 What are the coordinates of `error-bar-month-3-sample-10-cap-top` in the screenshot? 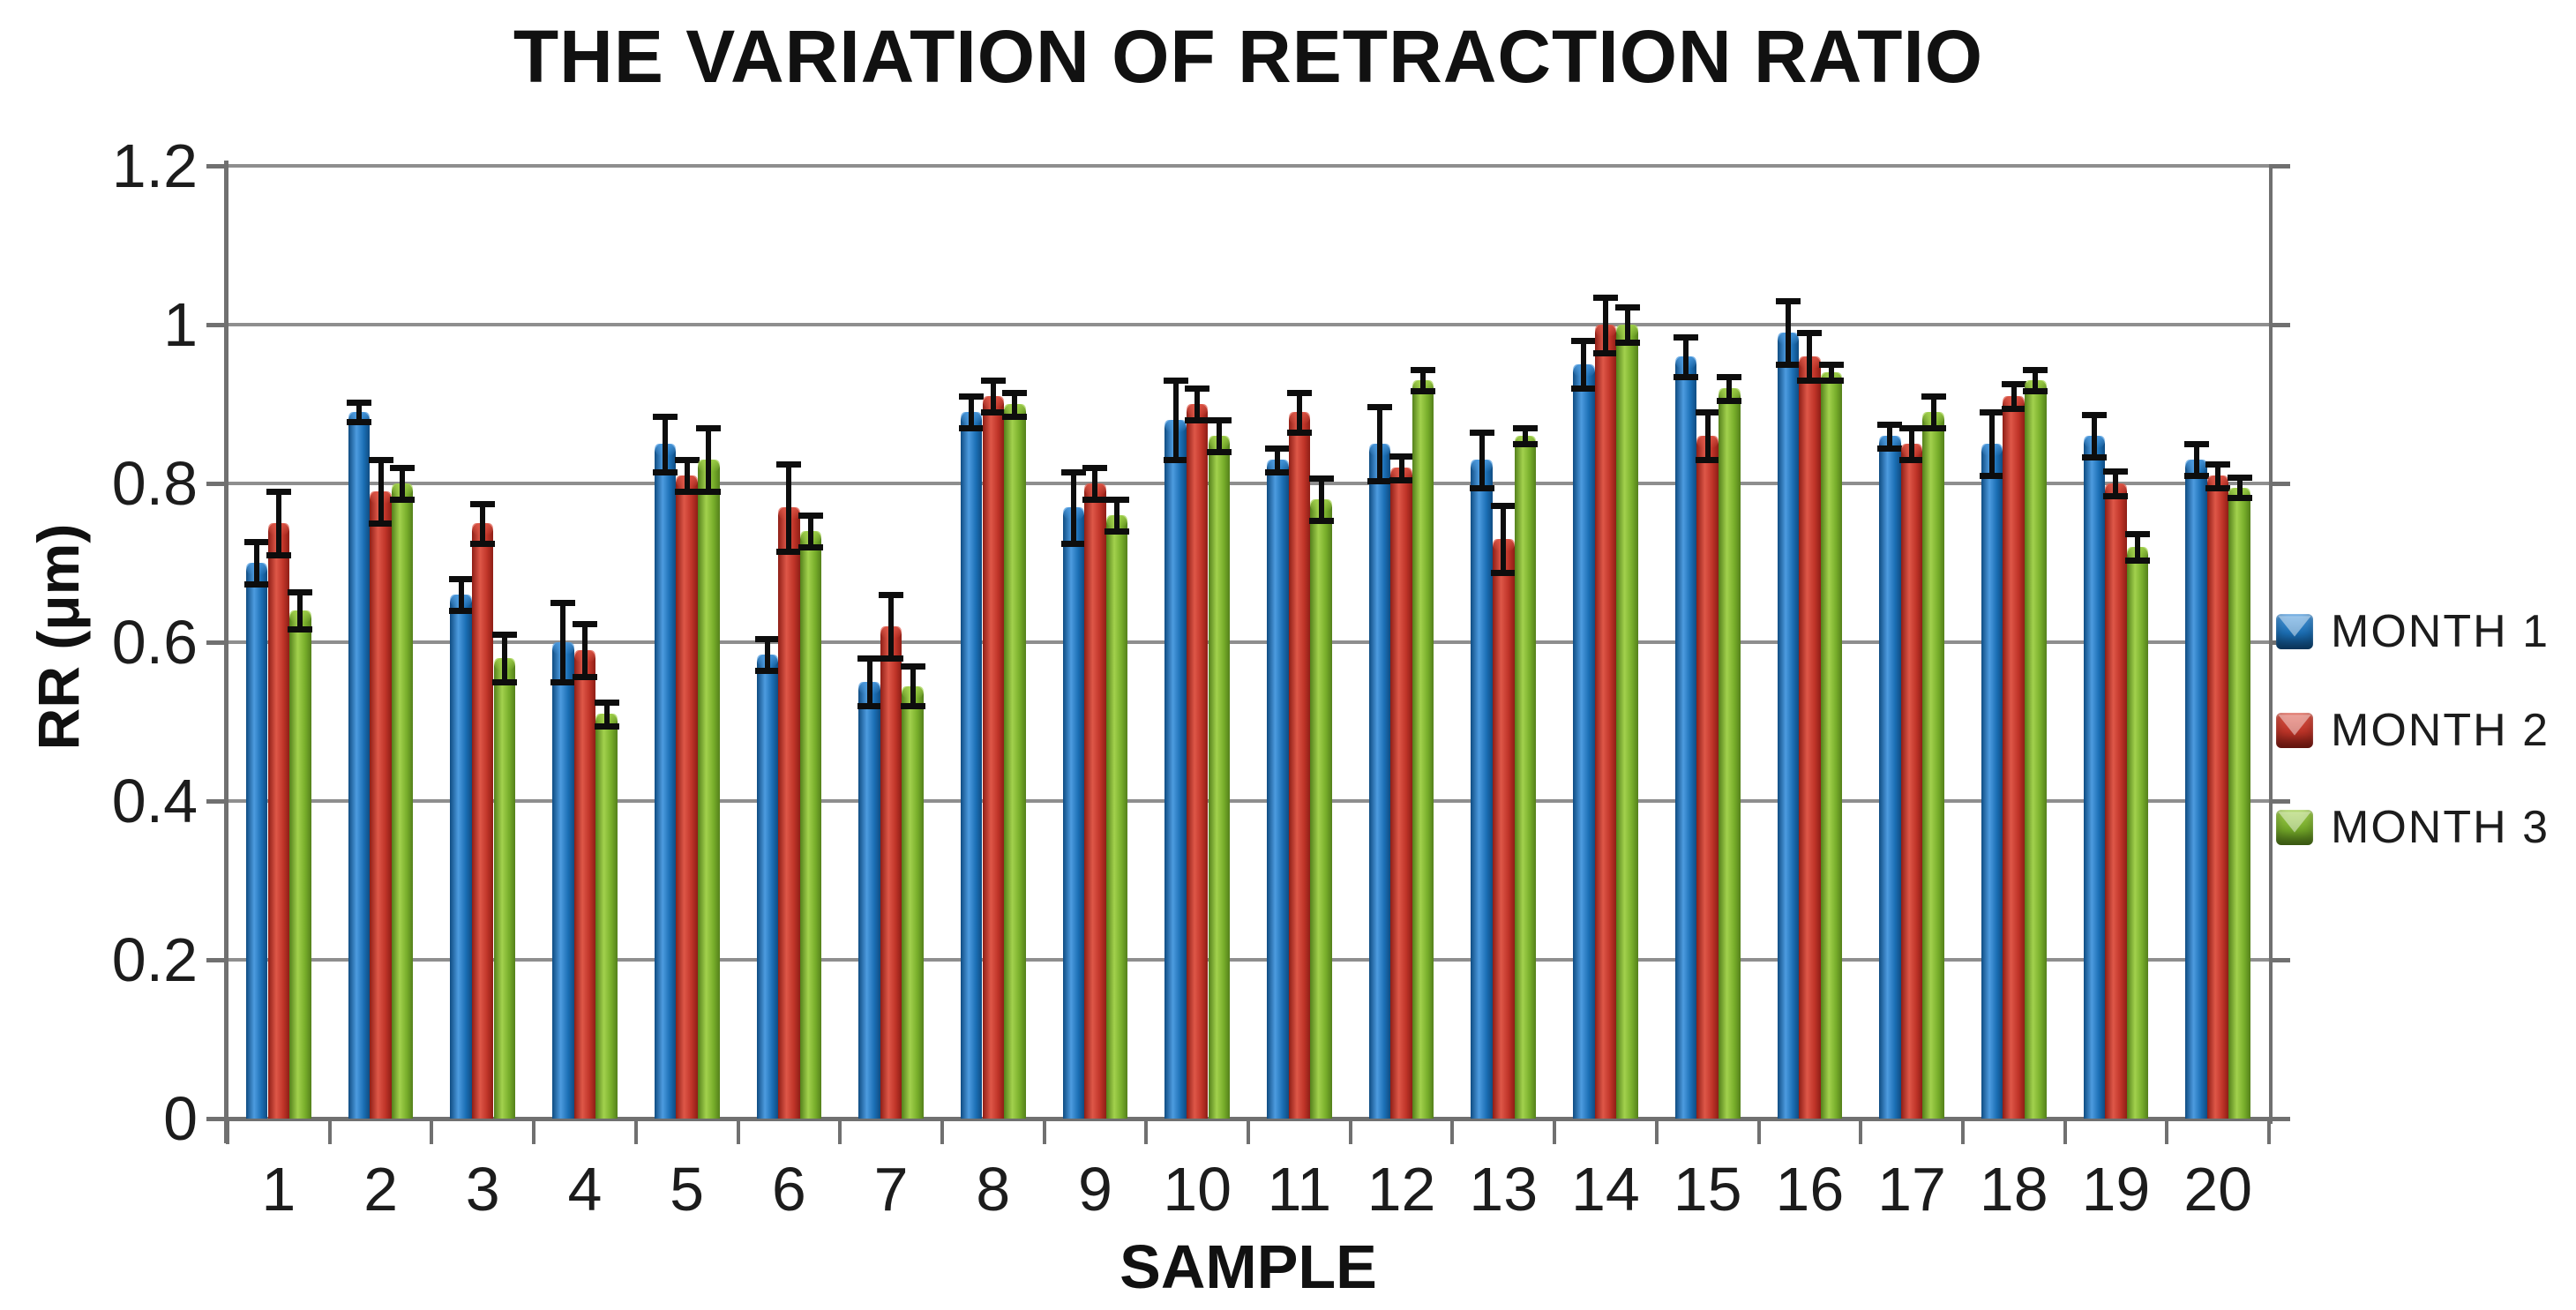 It's located at (1219, 420).